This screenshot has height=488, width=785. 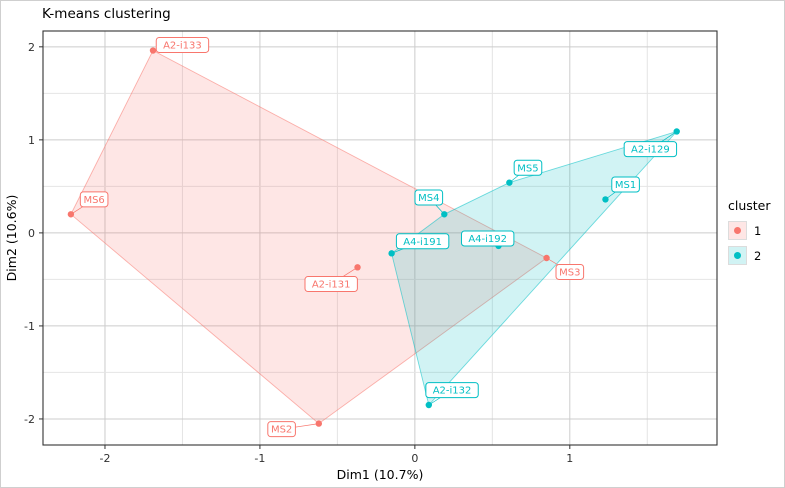 What do you see at coordinates (429, 405) in the screenshot?
I see `point-A2-i132` at bounding box center [429, 405].